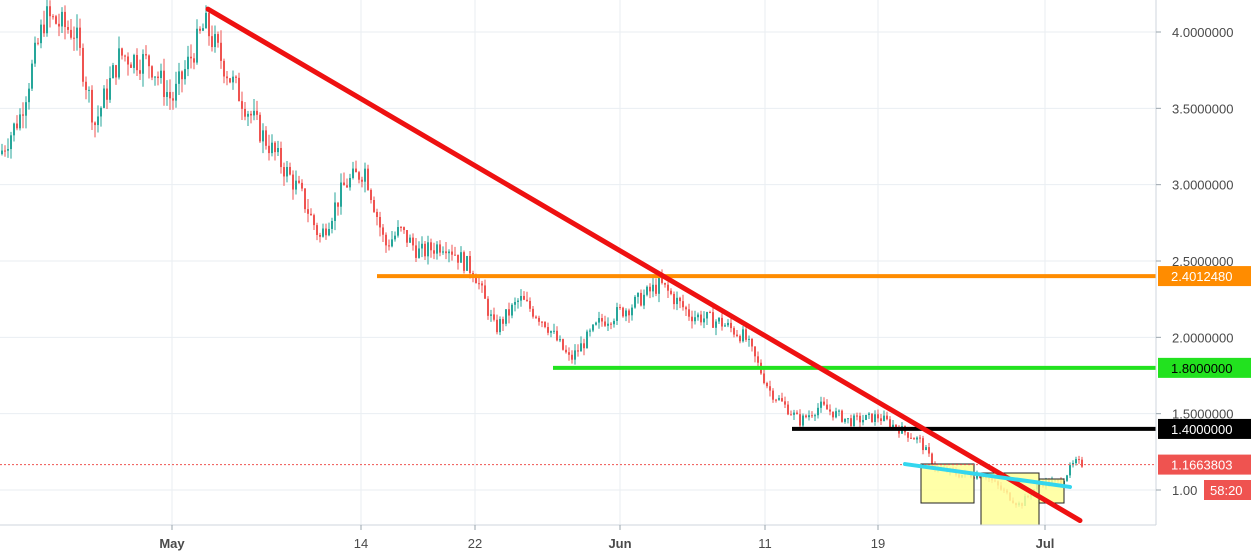  Describe the element at coordinates (1201, 368) in the screenshot. I see `level-price-tag-text: 1.8000000` at that location.